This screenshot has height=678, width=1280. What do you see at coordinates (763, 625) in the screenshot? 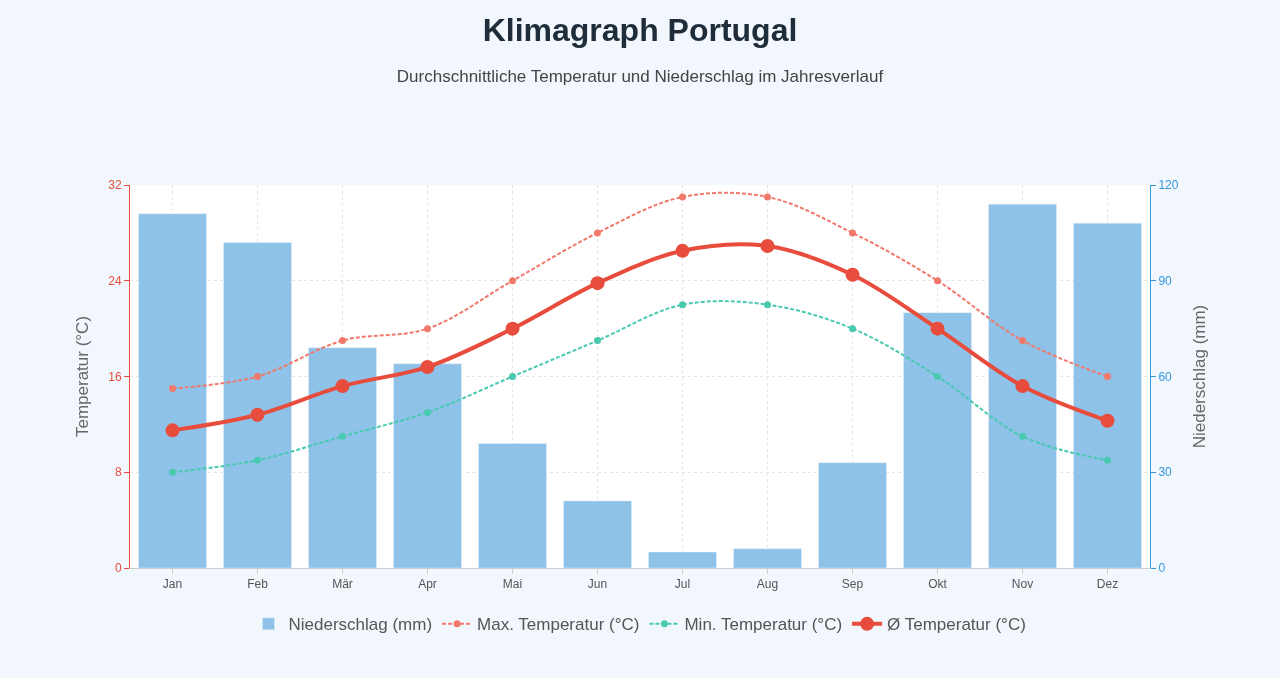
I see `legend-label: Min. Temperatur (°C)` at bounding box center [763, 625].